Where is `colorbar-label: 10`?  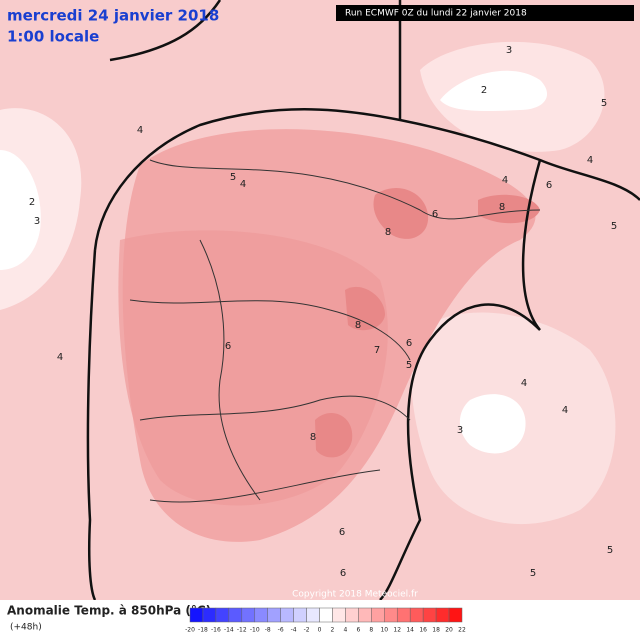
colorbar-label: 10 is located at coordinates (384, 630).